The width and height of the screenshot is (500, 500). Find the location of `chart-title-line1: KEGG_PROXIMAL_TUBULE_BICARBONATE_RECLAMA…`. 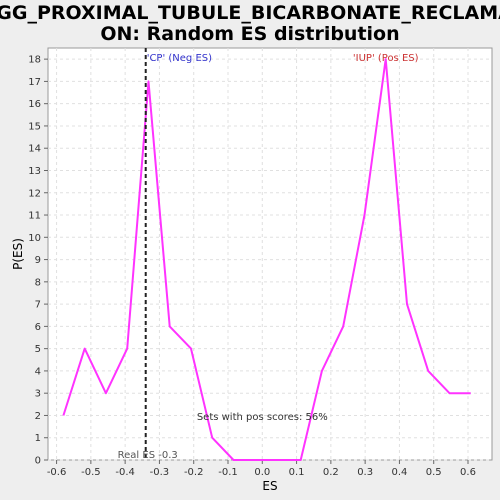

chart-title-line1: KEGG_PROXIMAL_TUBULE_BICARBONATE_RECLAMA… is located at coordinates (250, 13).